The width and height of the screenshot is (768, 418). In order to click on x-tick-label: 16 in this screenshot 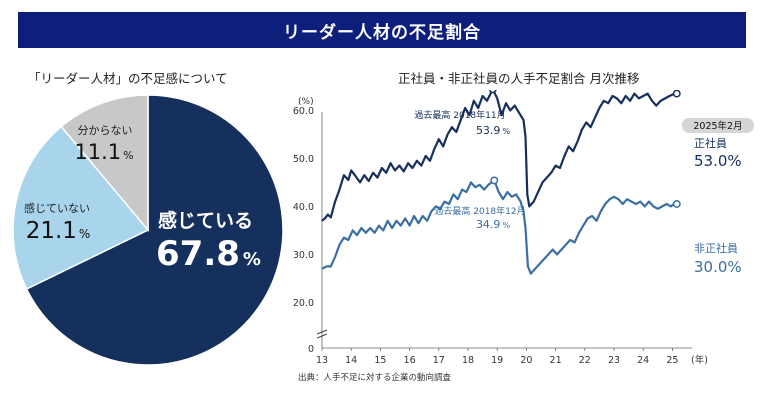, I will do `click(410, 360)`.